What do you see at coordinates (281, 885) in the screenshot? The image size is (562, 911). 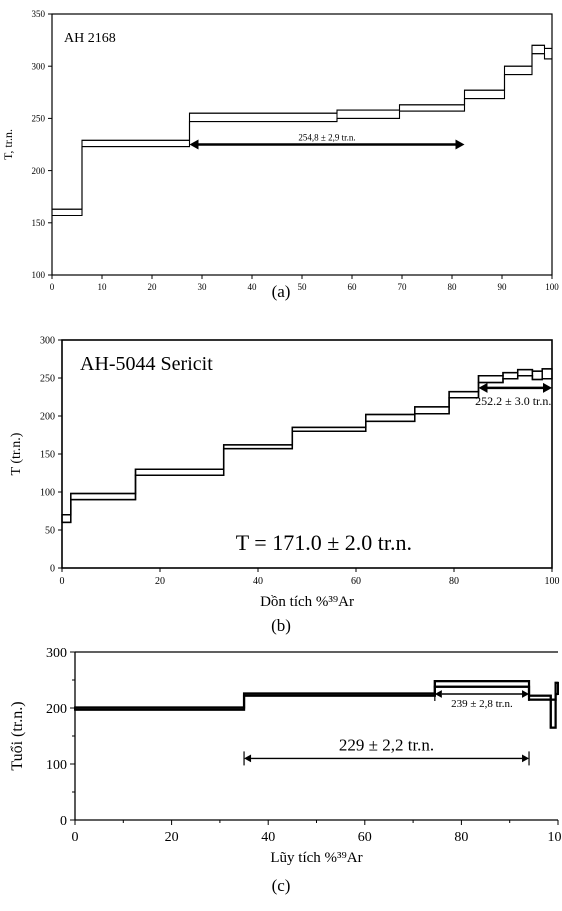 I see `panel-caption: (c)` at bounding box center [281, 885].